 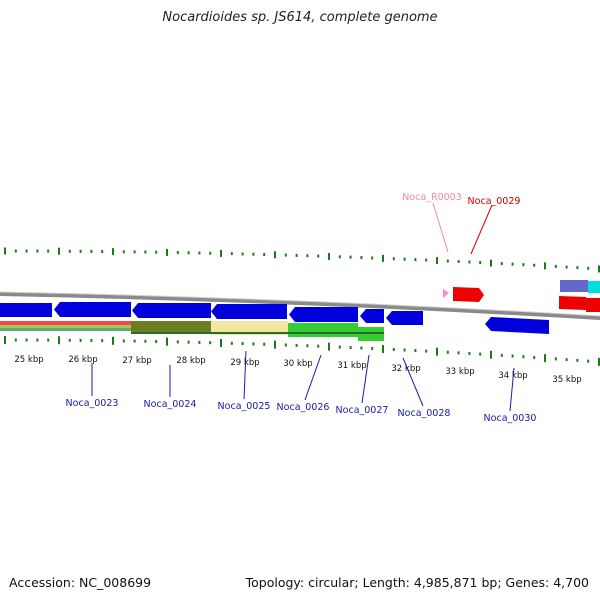 I want to click on kbp-label: 31 kbp, so click(x=351, y=366).